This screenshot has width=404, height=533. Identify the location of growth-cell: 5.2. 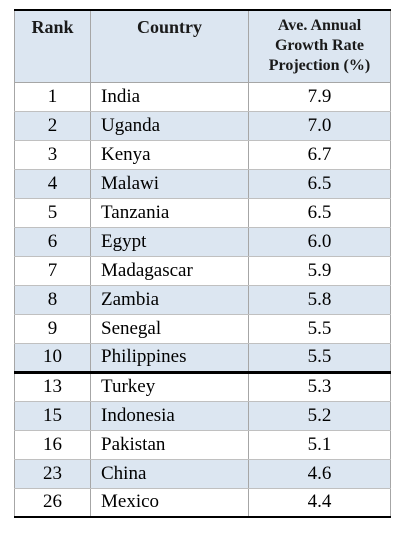
(319, 416).